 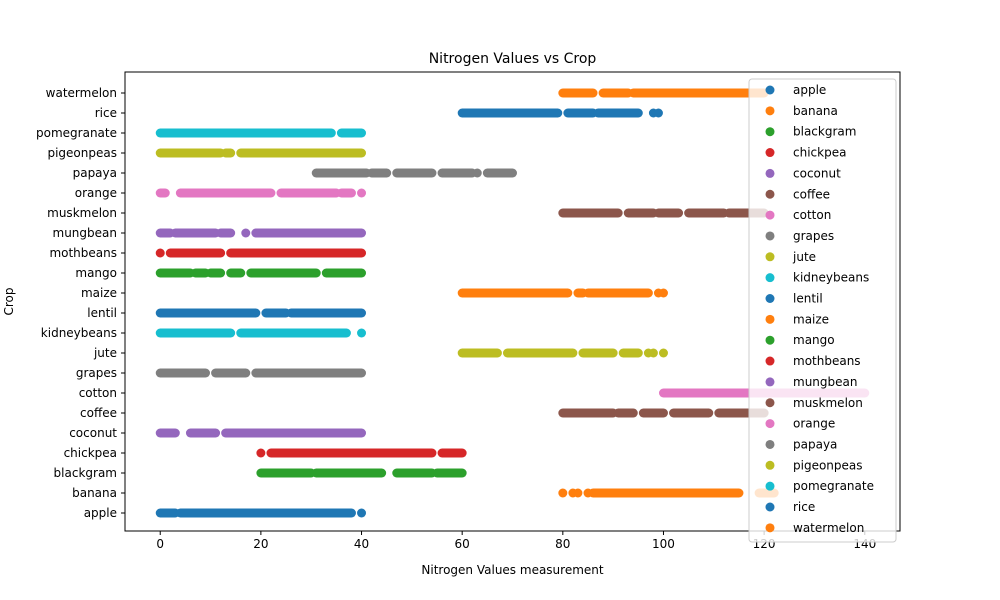 What do you see at coordinates (770, 236) in the screenshot?
I see `legend-marker-grapes` at bounding box center [770, 236].